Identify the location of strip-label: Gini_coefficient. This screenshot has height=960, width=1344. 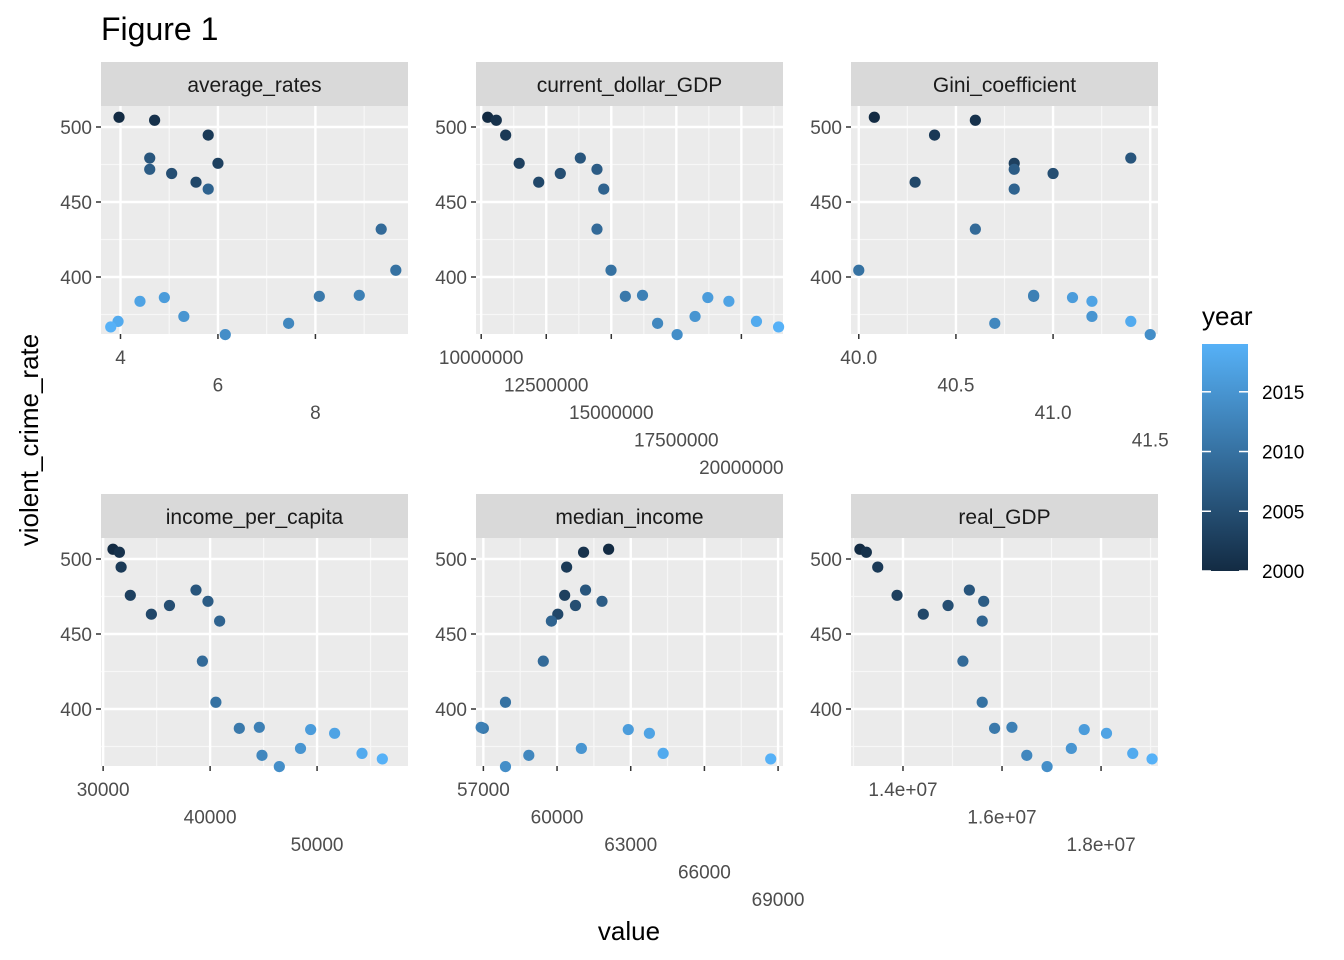
(1004, 85).